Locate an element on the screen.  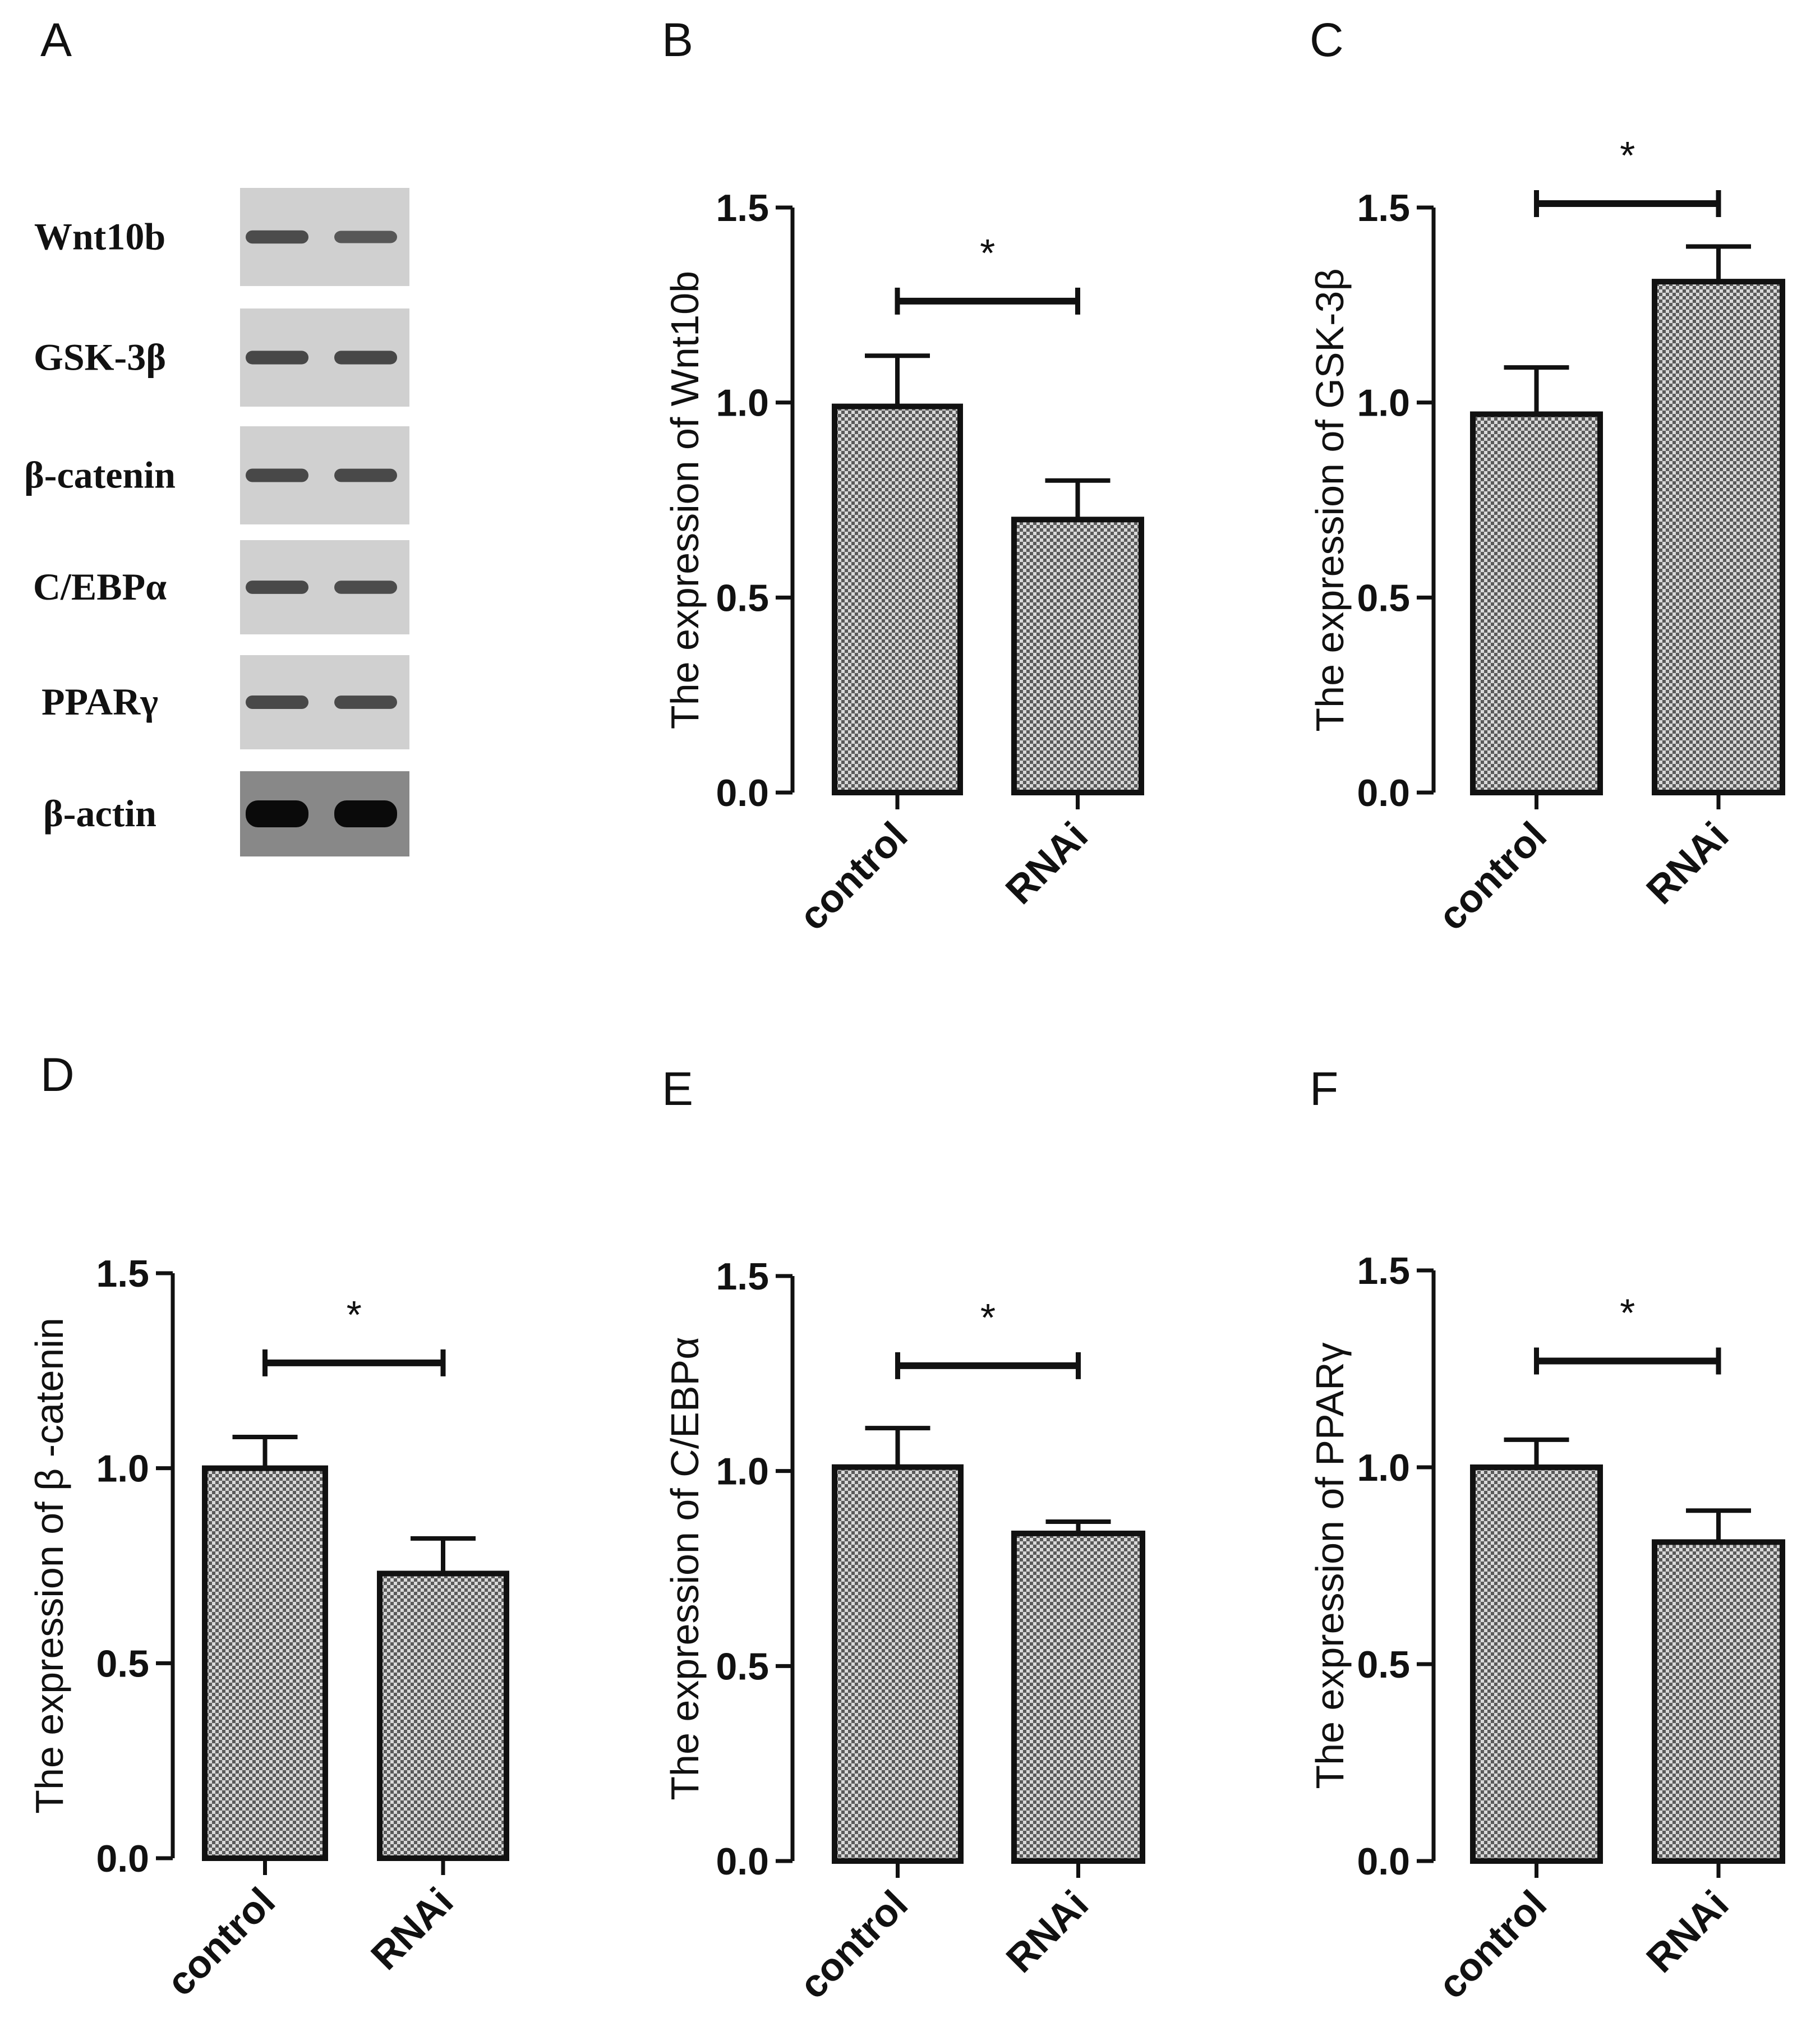
y-axis-label: The expression of GSK-3β is located at coordinates (1330, 499).